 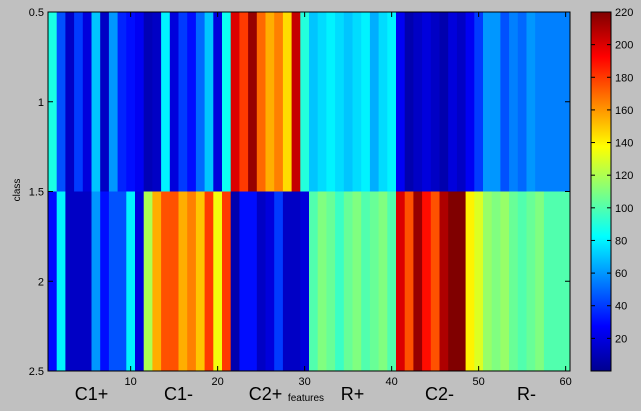 I want to click on colorbar-tick-label: 200, so click(x=624, y=46).